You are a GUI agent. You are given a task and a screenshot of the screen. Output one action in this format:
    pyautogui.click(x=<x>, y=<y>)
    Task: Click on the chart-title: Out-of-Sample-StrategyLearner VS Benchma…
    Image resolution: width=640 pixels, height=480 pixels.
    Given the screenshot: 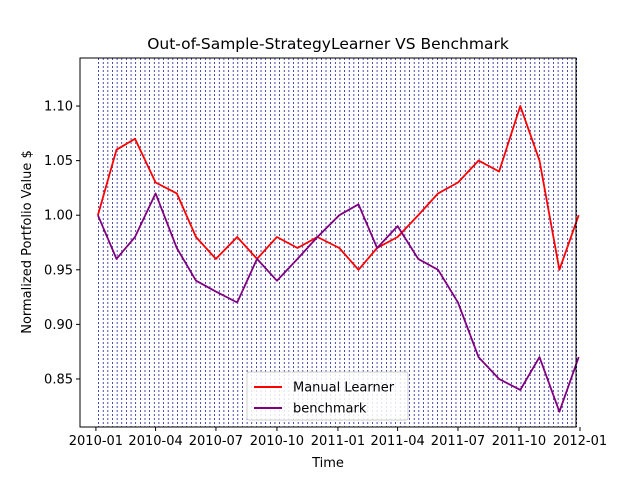 What is the action you would take?
    pyautogui.click(x=328, y=44)
    